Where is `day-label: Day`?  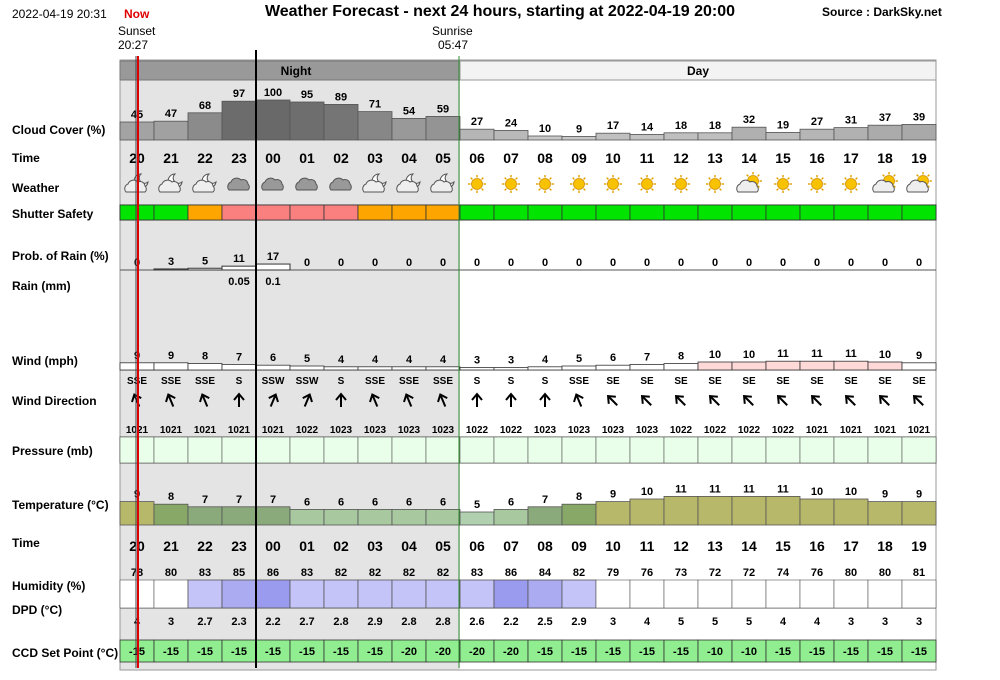
day-label: Day is located at coordinates (698, 71).